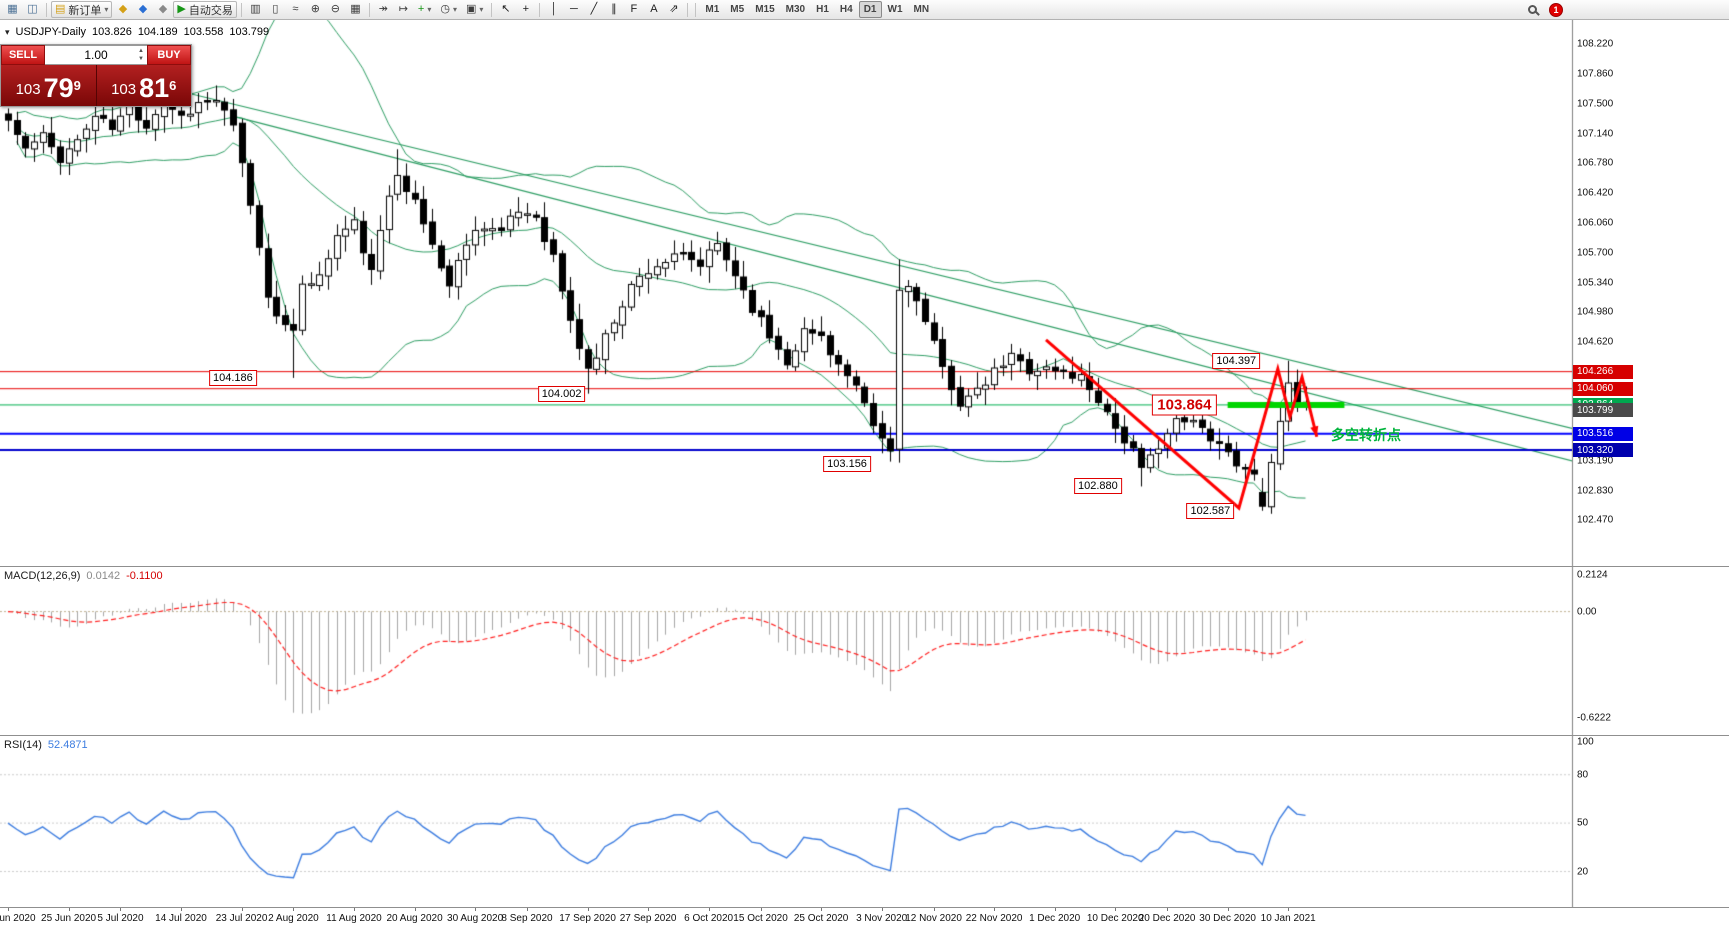 This screenshot has width=1729, height=946. I want to click on sell-button: SELL, so click(23, 55).